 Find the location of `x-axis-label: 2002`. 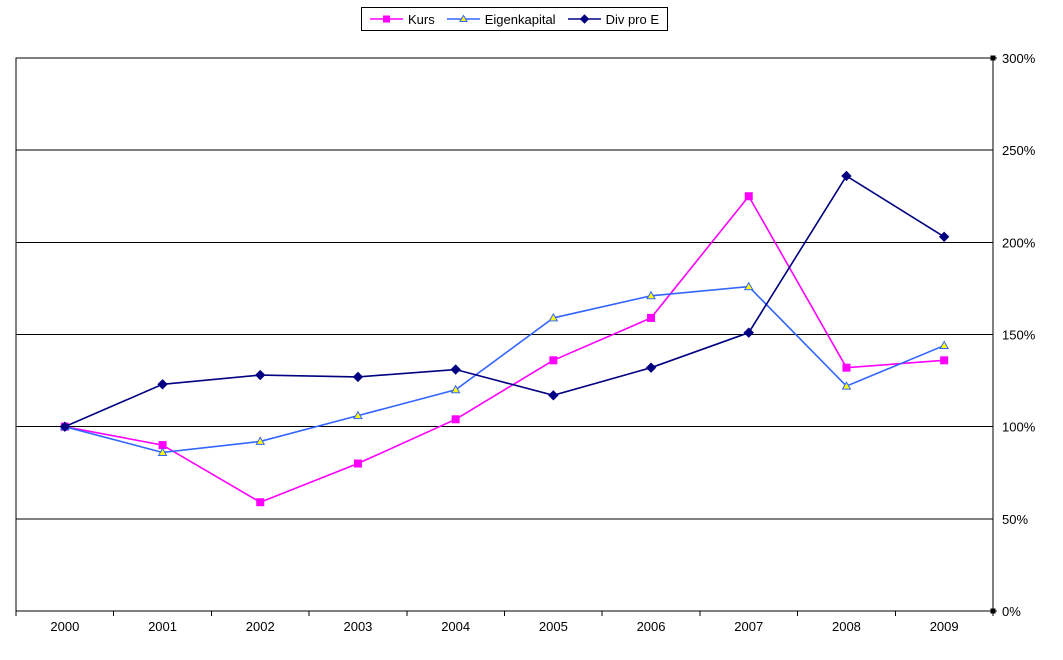

x-axis-label: 2002 is located at coordinates (260, 626).